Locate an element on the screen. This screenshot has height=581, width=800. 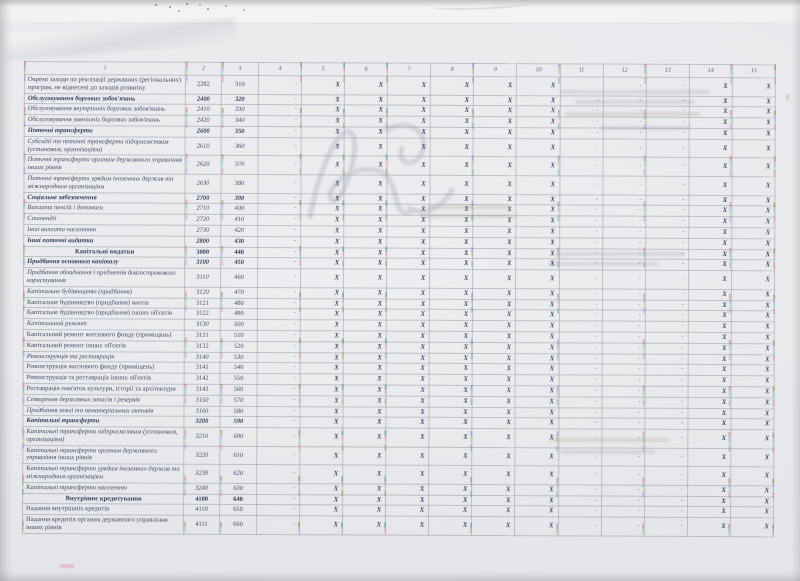
row-label: Капітальні видатки is located at coordinates (104, 252).